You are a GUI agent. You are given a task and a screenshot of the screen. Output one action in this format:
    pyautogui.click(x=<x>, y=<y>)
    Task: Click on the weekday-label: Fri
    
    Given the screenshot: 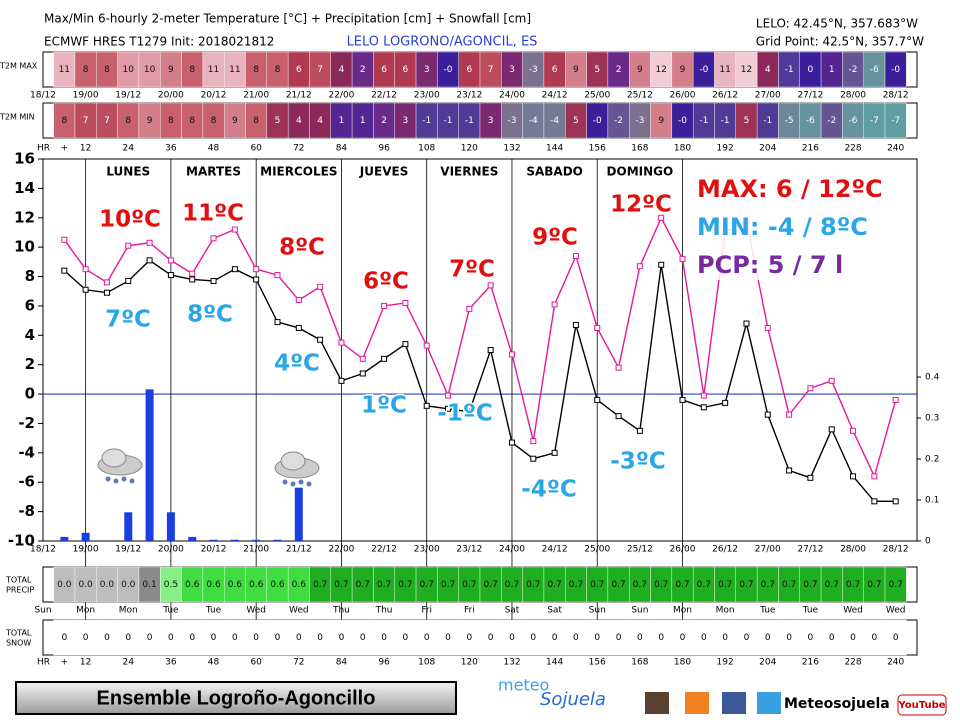 What is the action you would take?
    pyautogui.click(x=469, y=611)
    